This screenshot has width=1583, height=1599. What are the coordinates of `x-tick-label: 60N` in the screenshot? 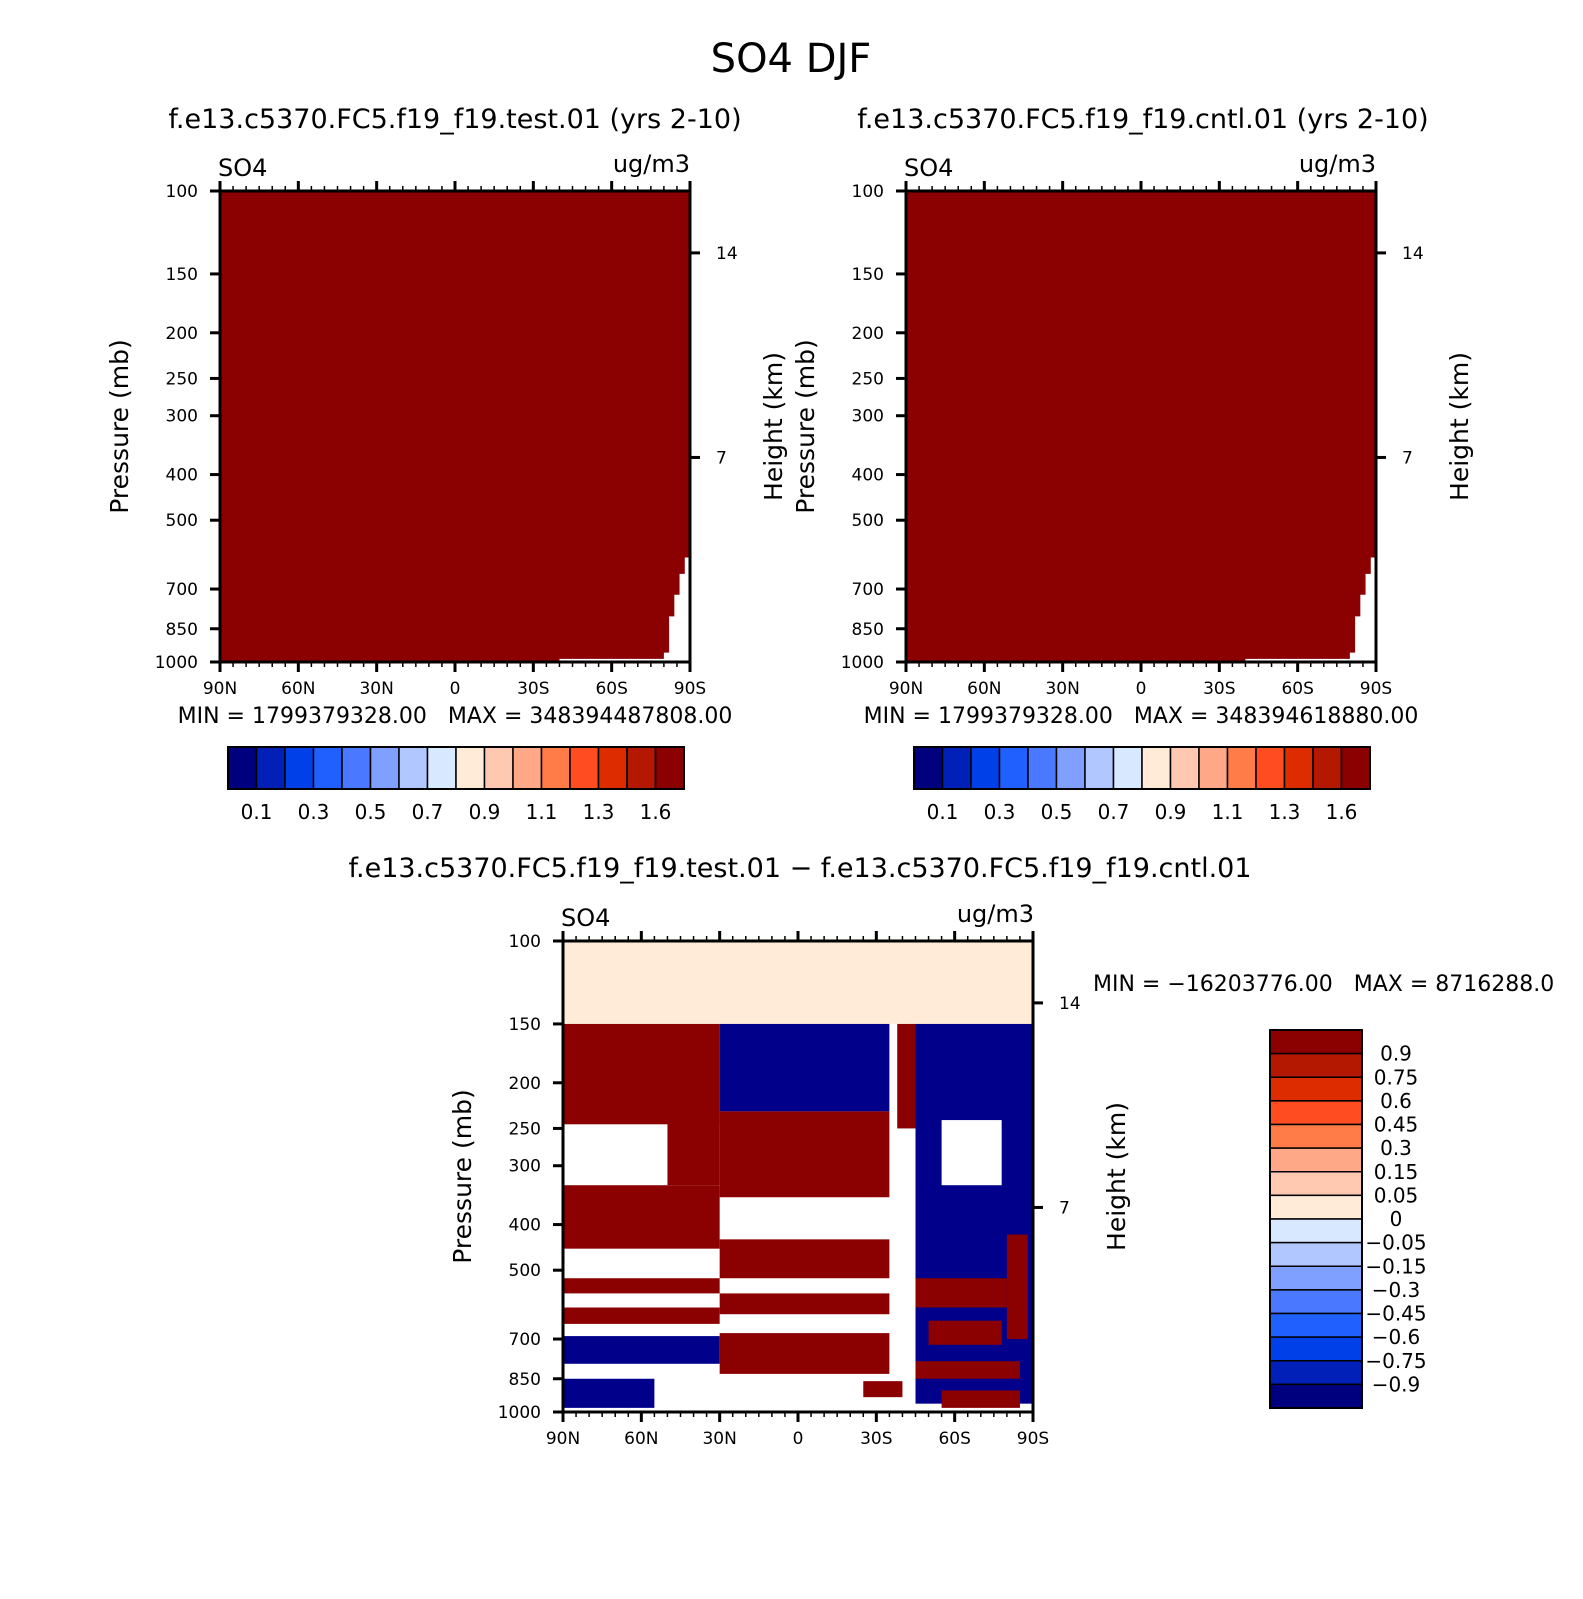 It's located at (984, 689).